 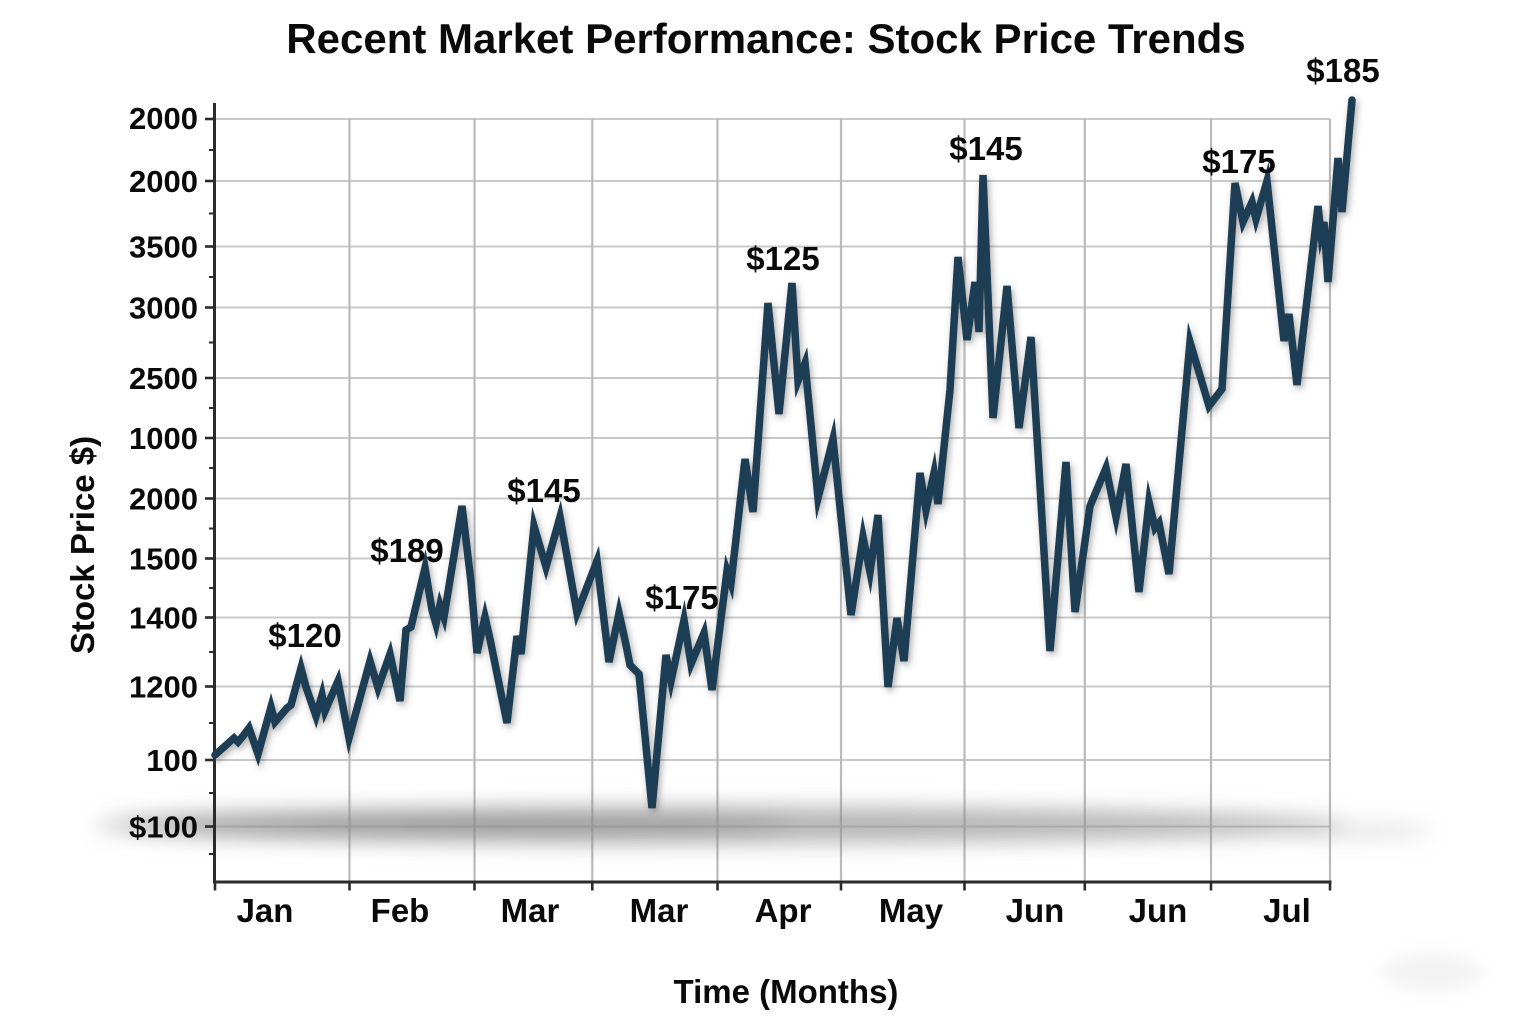 What do you see at coordinates (304, 635) in the screenshot?
I see `svg-text: $120` at bounding box center [304, 635].